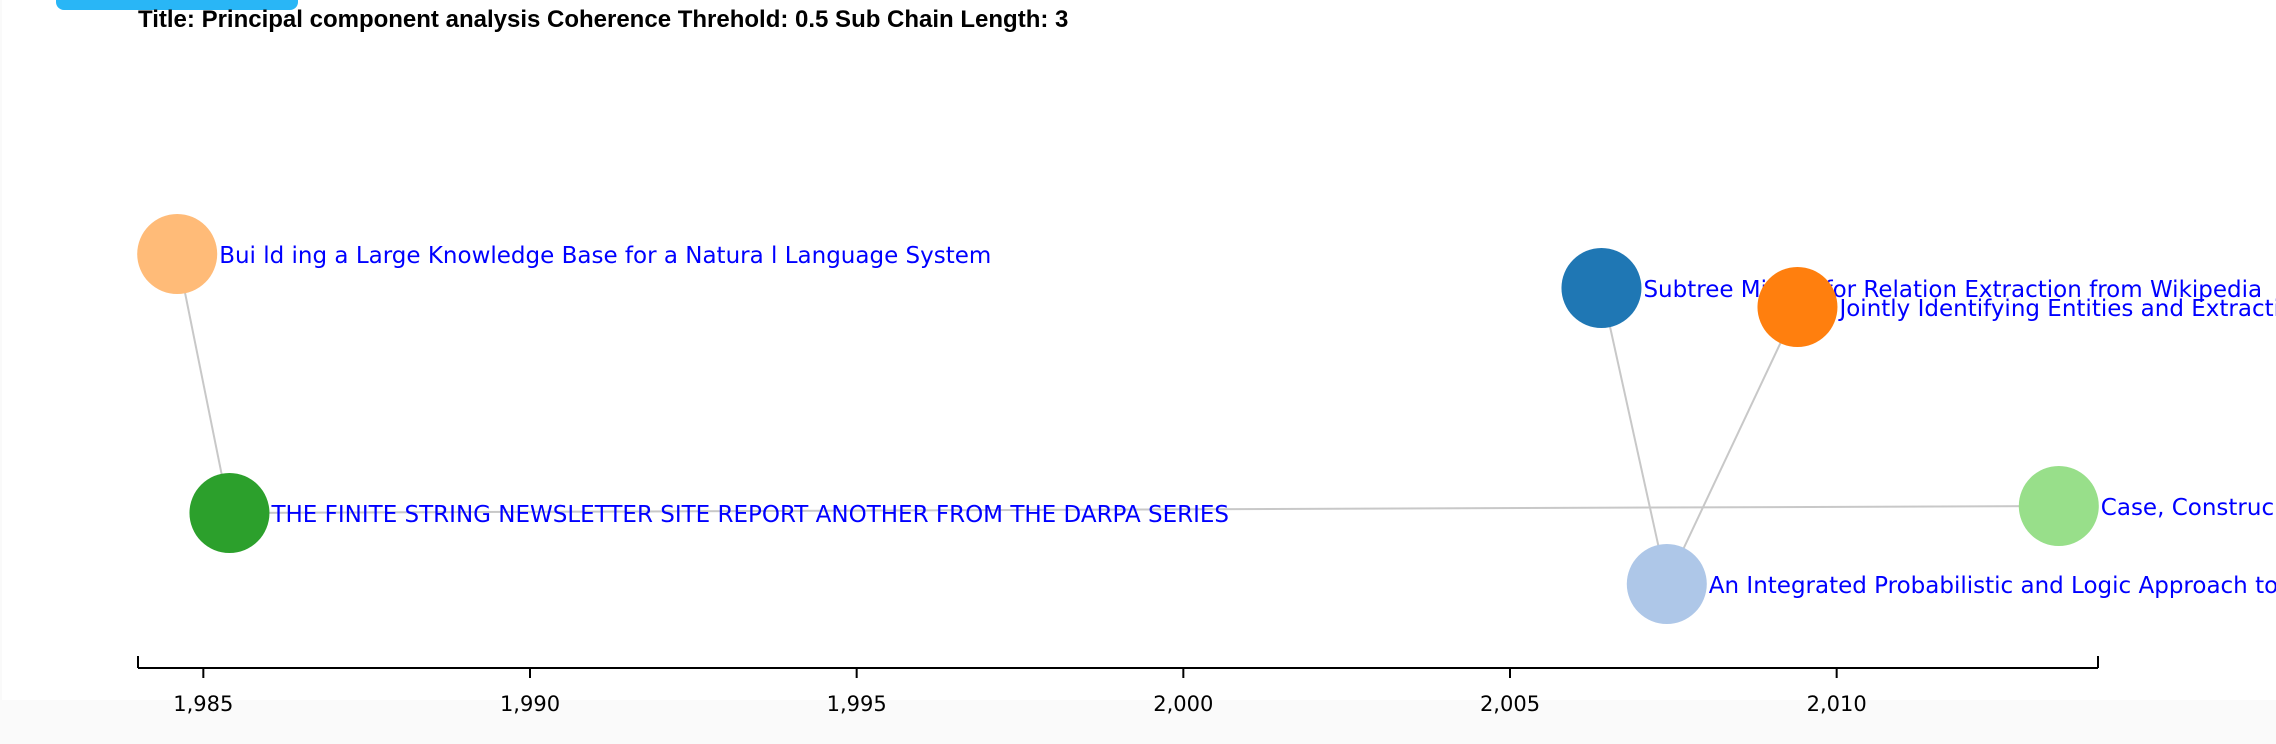 This screenshot has width=2276, height=744. Describe the element at coordinates (530, 704) in the screenshot. I see `x-tick-label: 1,990` at that location.